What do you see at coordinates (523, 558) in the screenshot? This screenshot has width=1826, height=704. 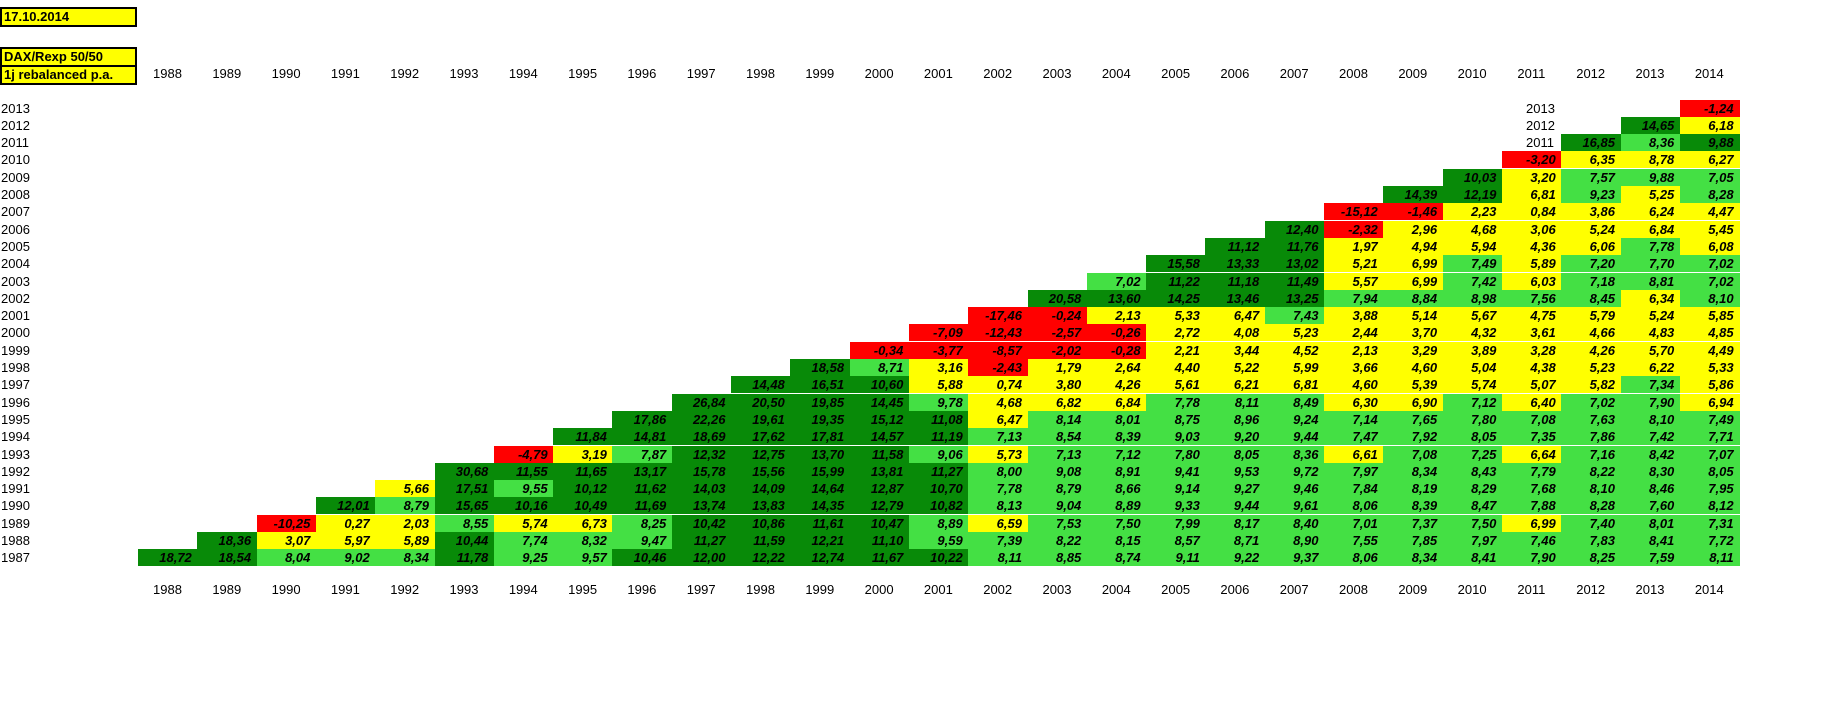 I see `data-cell: 9,25` at bounding box center [523, 558].